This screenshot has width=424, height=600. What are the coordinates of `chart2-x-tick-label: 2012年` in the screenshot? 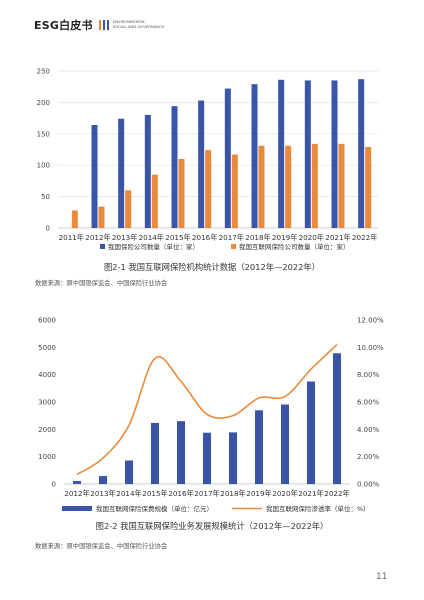 It's located at (76, 493).